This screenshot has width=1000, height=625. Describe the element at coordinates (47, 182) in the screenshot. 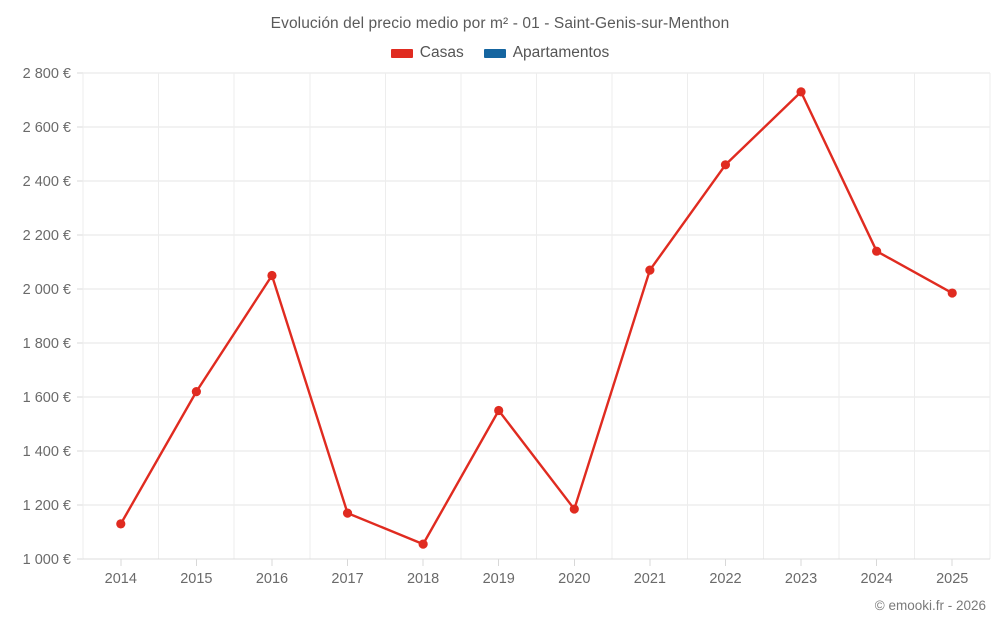

I see `y-axis-label: 2 400 €` at that location.